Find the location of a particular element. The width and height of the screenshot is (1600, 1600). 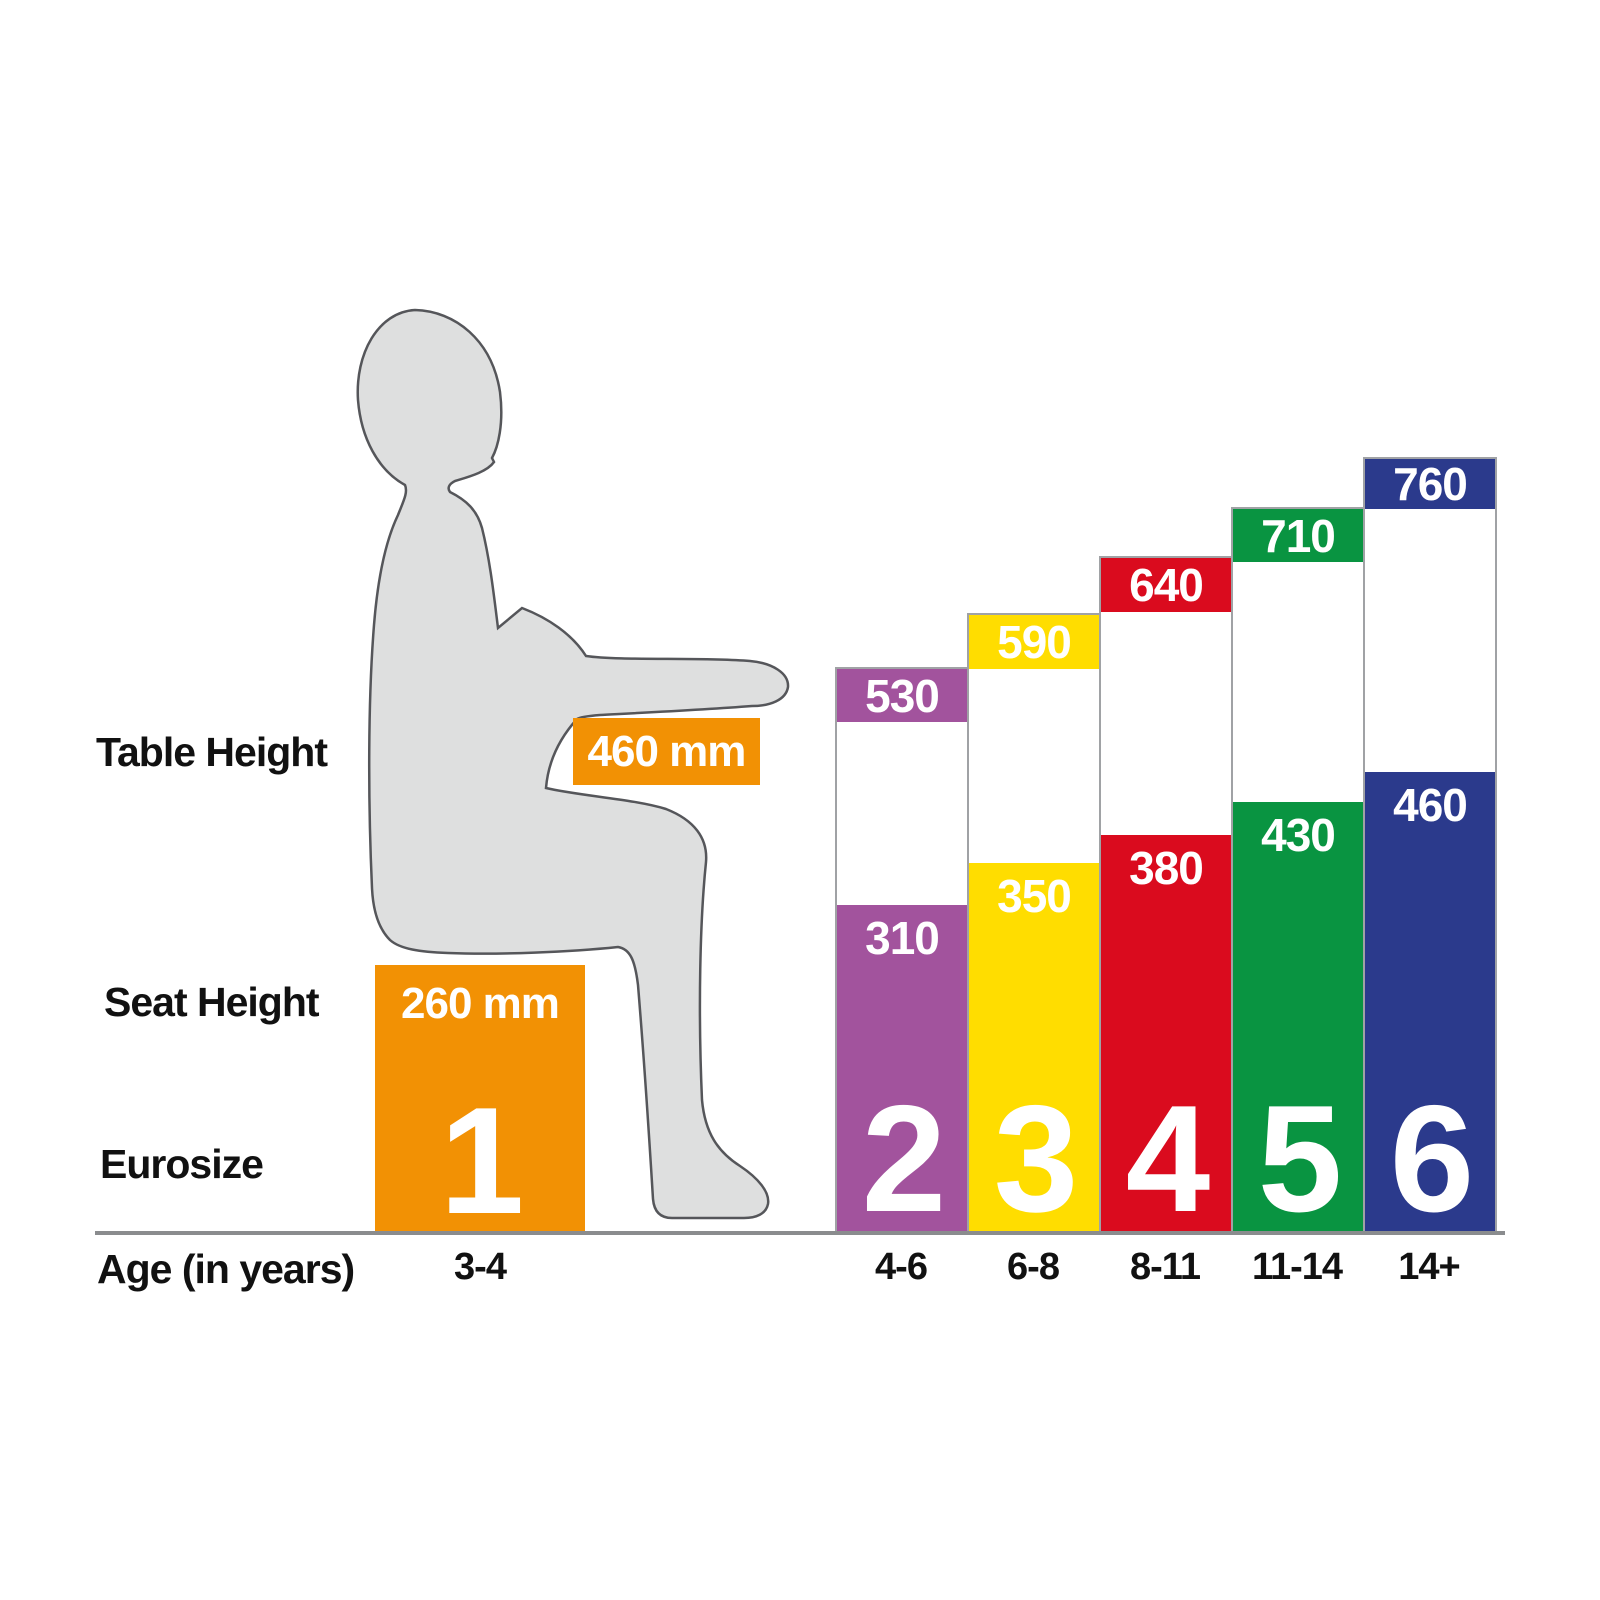

table-height-value-size4: 640 is located at coordinates (1166, 585).